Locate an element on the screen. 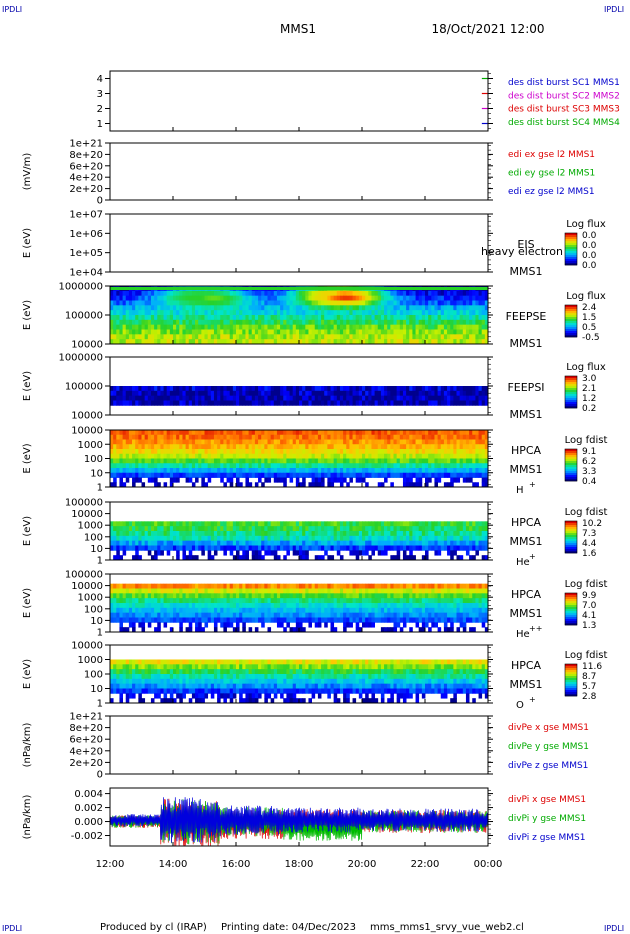 This screenshot has height=934, width=630. p3-colorbar-step is located at coordinates (571, 258).